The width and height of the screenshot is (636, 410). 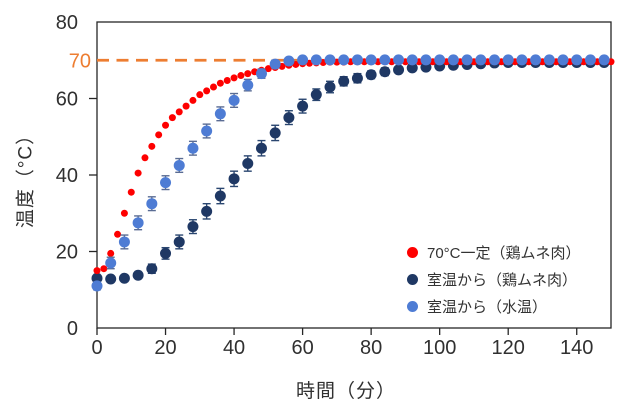 What do you see at coordinates (412, 252) in the screenshot?
I see `legend-marker-red-series` at bounding box center [412, 252].